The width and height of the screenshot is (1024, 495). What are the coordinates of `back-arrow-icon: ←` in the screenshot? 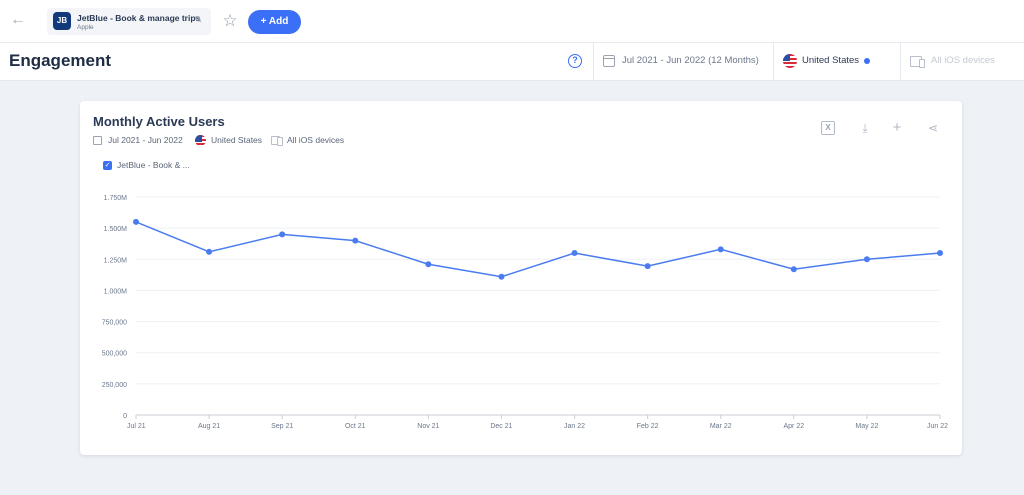 It's located at (18, 19).